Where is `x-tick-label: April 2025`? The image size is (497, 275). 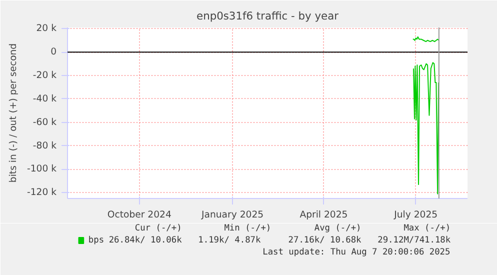
x-tick-label: April 2025 is located at coordinates (324, 215).